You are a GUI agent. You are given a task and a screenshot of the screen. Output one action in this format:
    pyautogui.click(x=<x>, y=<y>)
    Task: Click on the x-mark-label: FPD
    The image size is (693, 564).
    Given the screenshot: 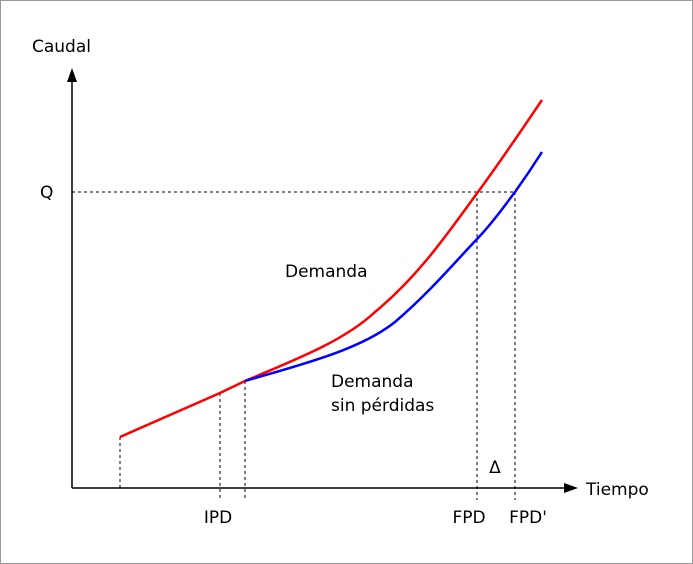 What is the action you would take?
    pyautogui.click(x=468, y=518)
    